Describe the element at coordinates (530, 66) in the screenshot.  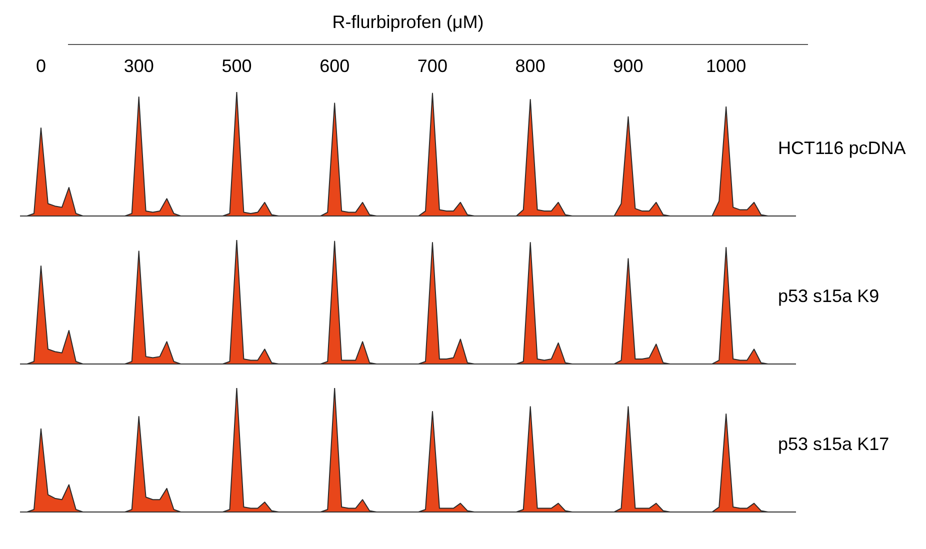
I see `text: 800` at that location.